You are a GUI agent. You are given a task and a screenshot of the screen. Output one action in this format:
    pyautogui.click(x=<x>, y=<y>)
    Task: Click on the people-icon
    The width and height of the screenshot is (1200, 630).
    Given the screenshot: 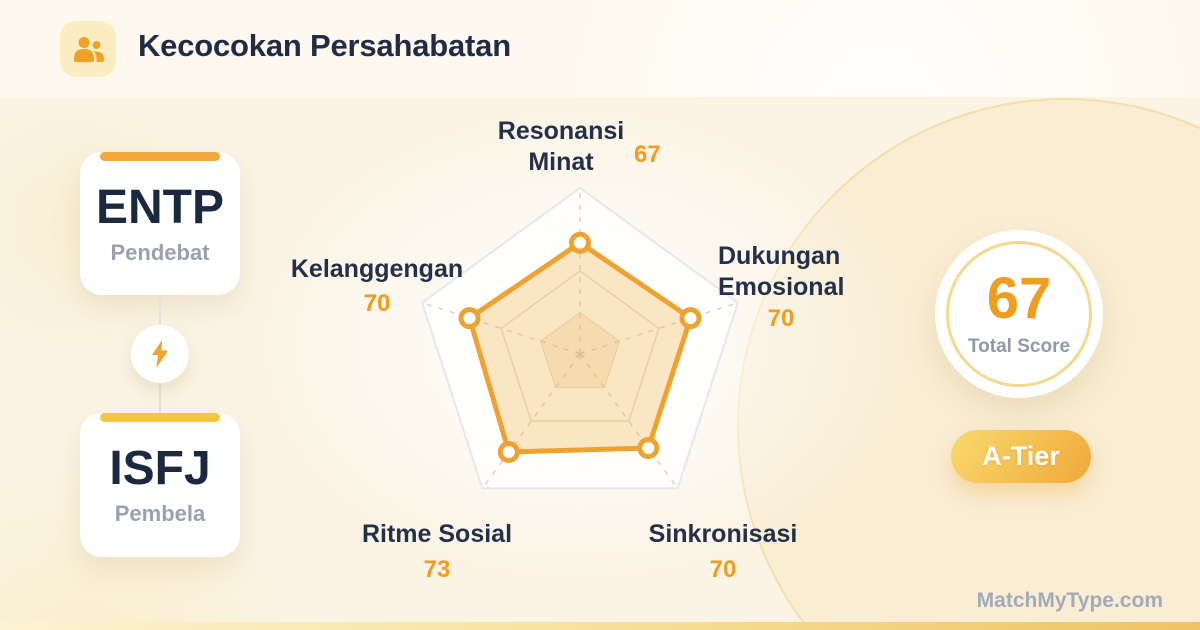 What is the action you would take?
    pyautogui.click(x=88, y=49)
    